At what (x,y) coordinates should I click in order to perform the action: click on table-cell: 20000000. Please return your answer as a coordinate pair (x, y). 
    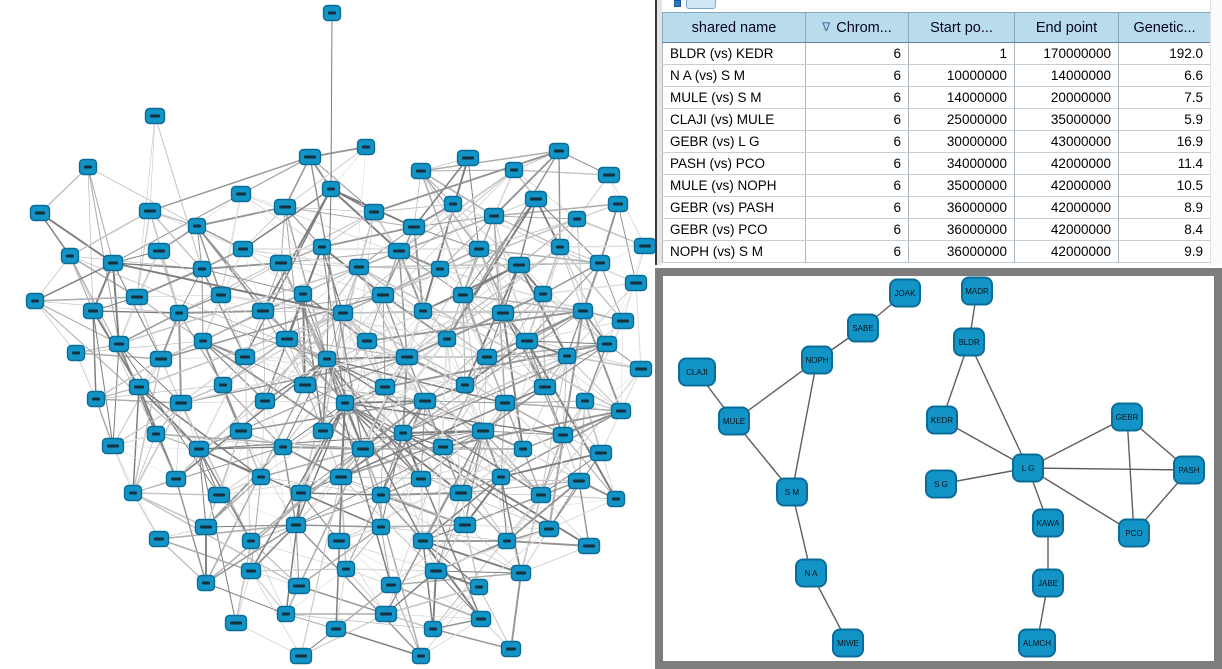
    Looking at the image, I should click on (1066, 97).